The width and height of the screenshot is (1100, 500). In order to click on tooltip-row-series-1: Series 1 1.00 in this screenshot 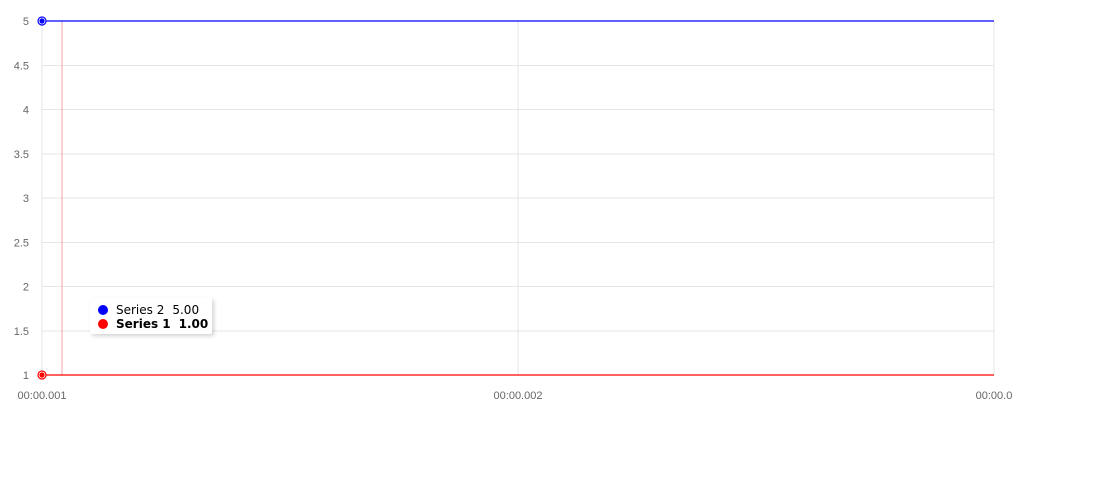, I will do `click(153, 324)`.